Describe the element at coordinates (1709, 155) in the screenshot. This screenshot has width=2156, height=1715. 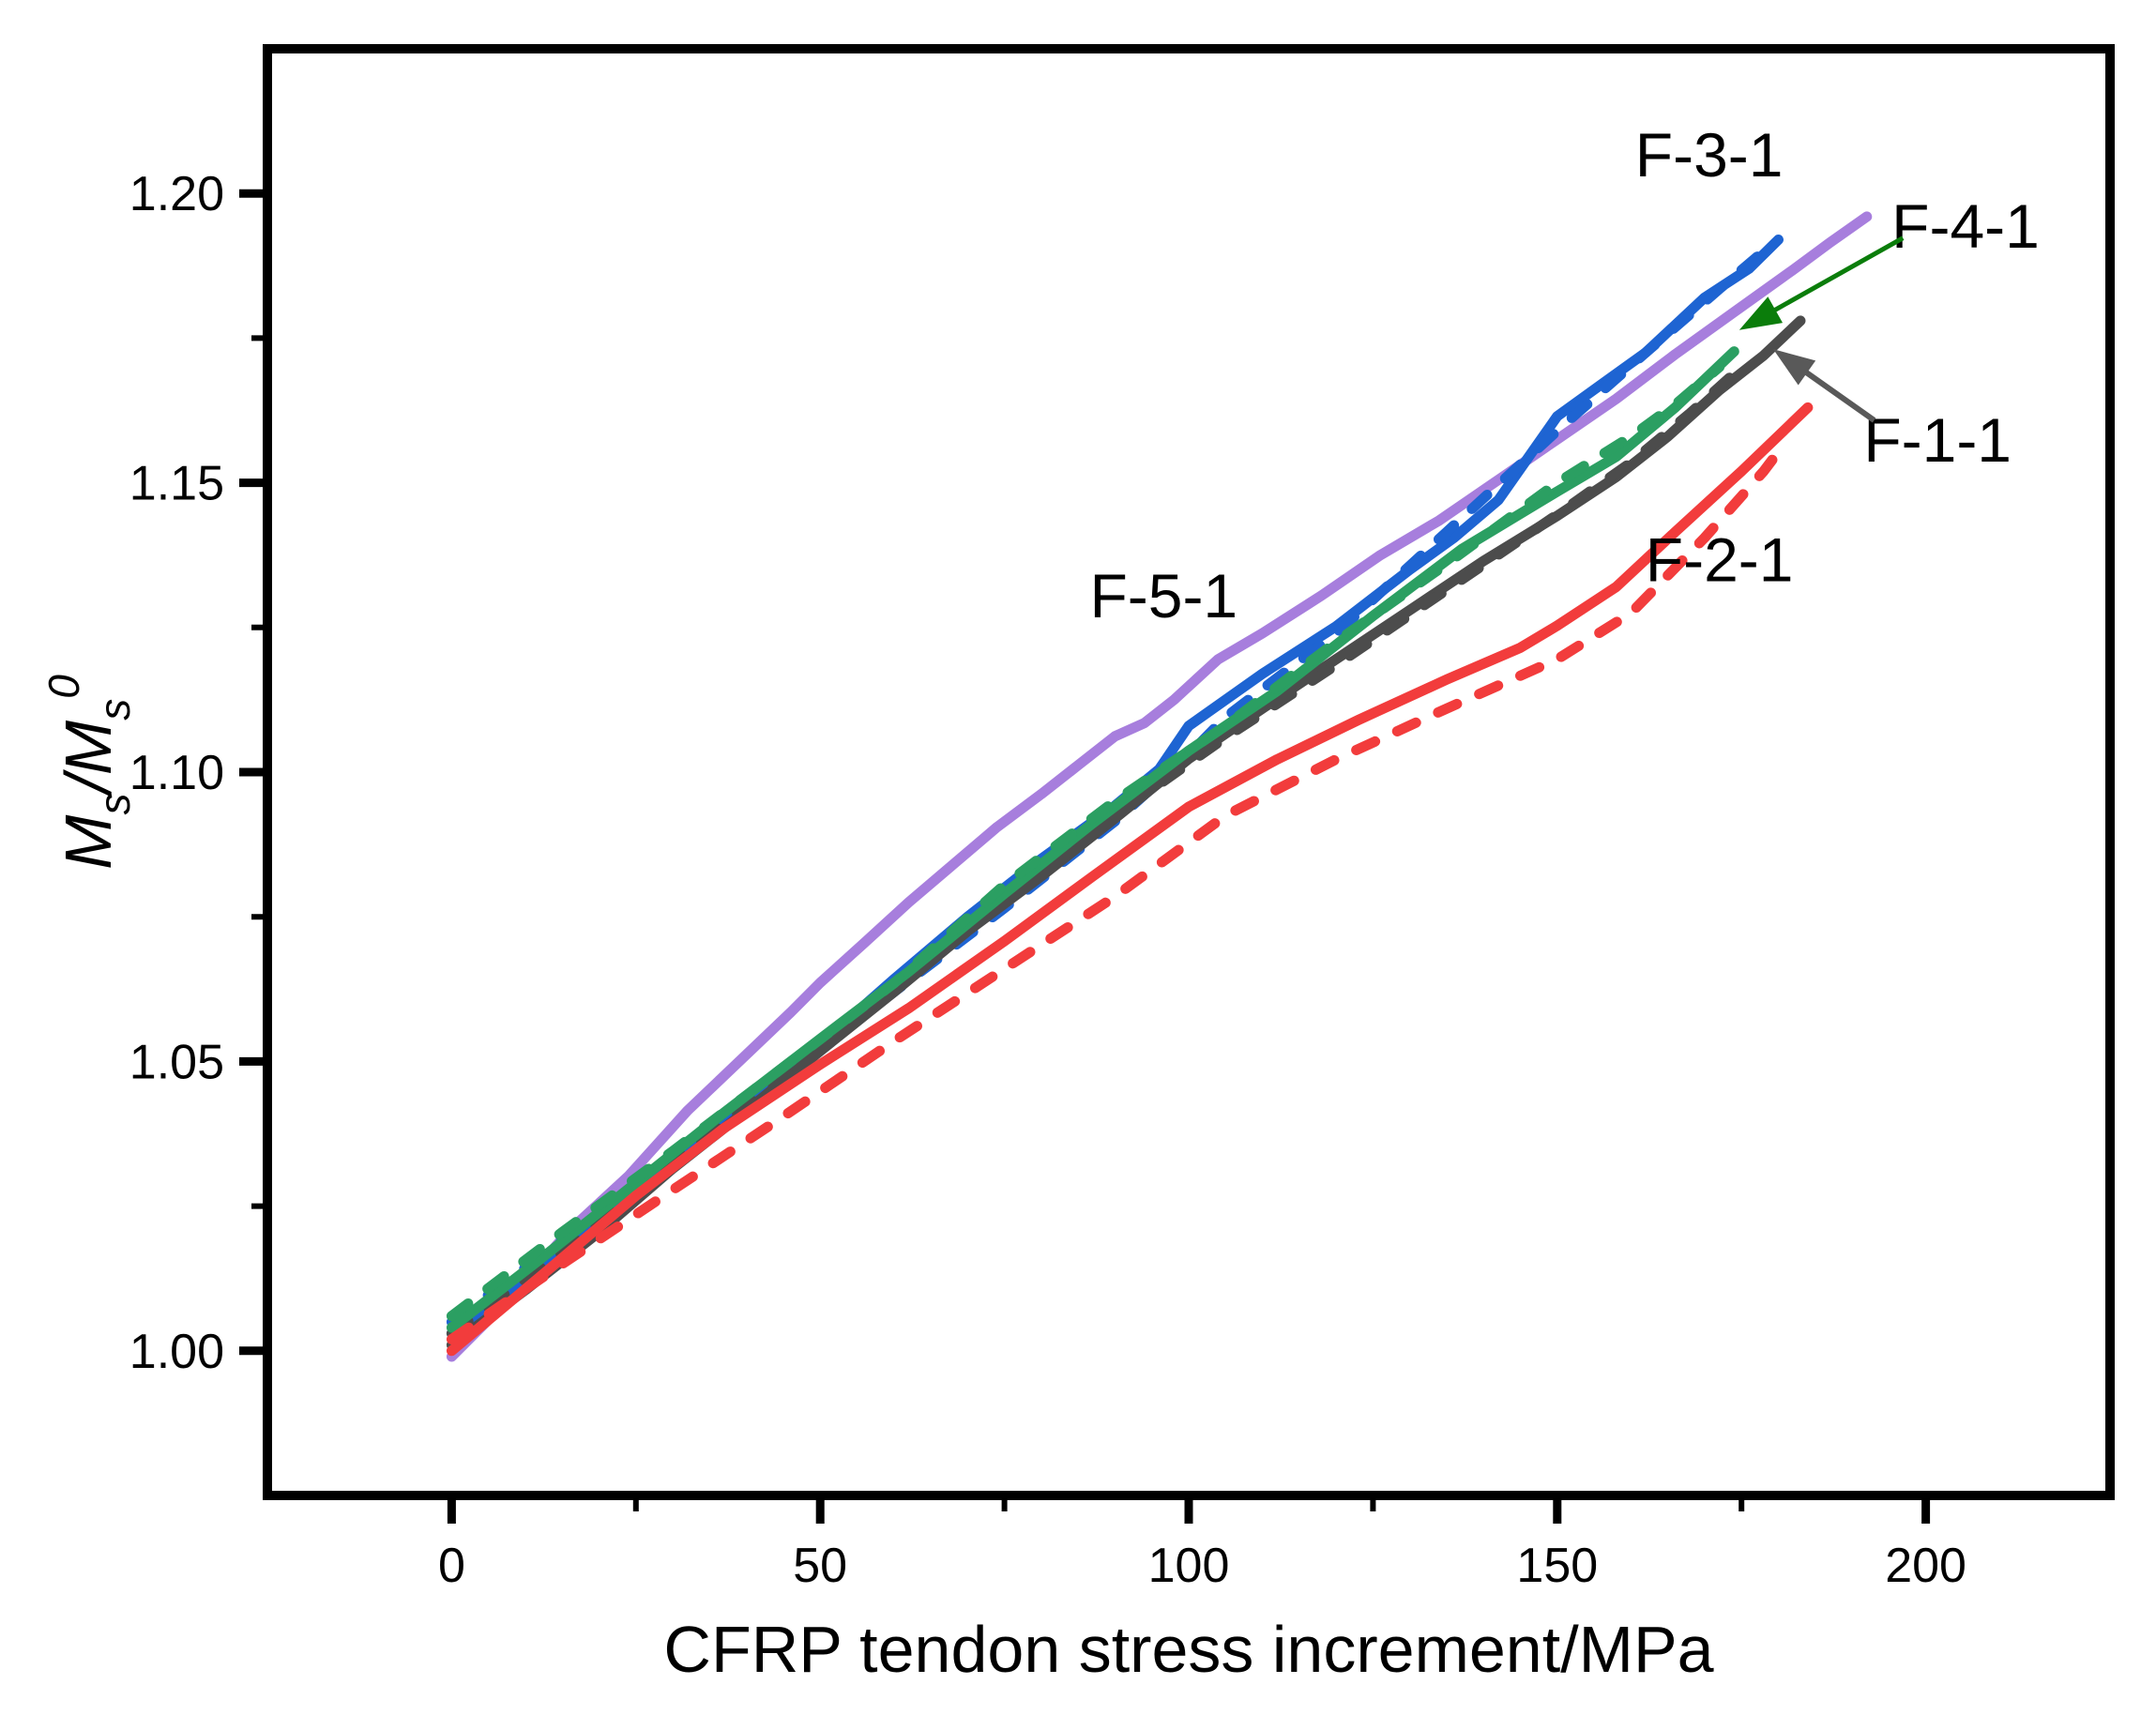
I see `curve-label-F-3-1: F-3-1` at that location.